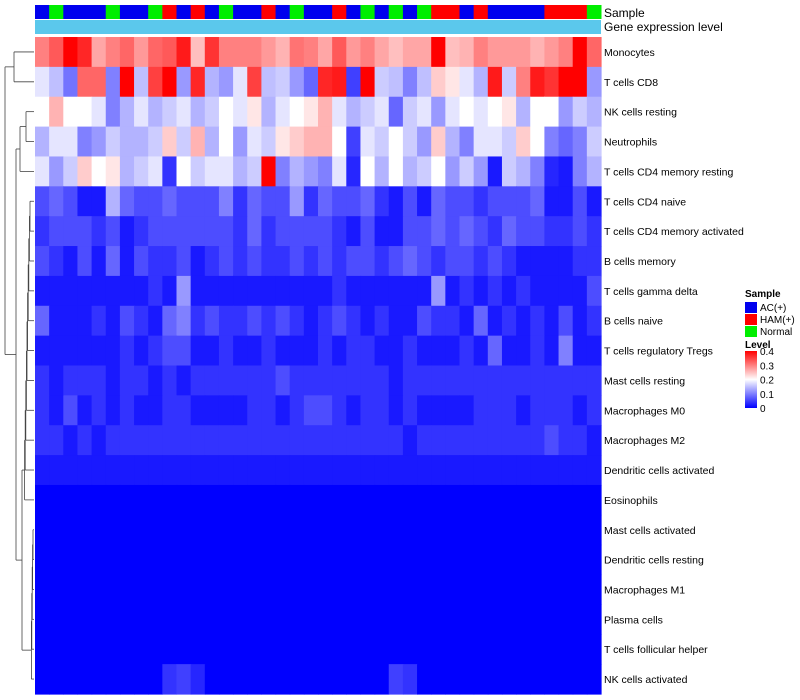 This screenshot has width=800, height=700. I want to click on sample-annotation-label: Sample, so click(624, 13).